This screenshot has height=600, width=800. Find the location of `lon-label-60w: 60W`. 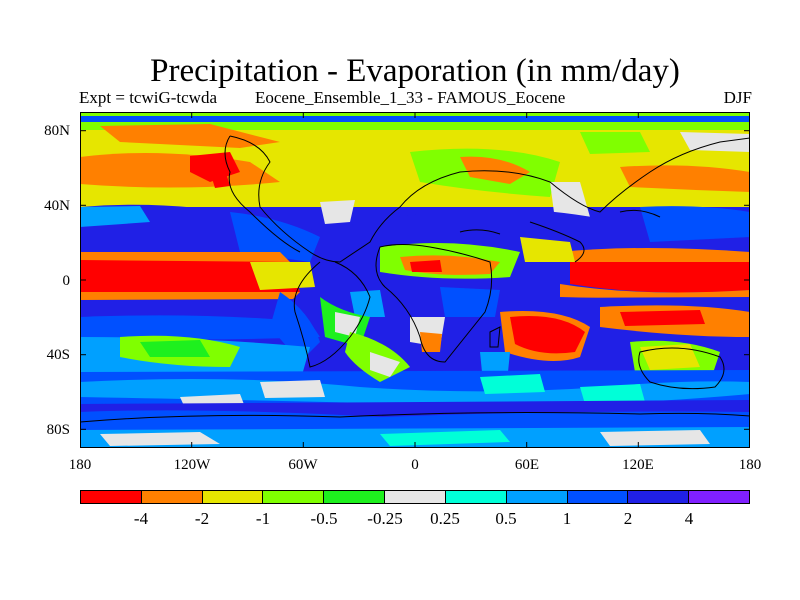

lon-label-60w: 60W is located at coordinates (303, 465).